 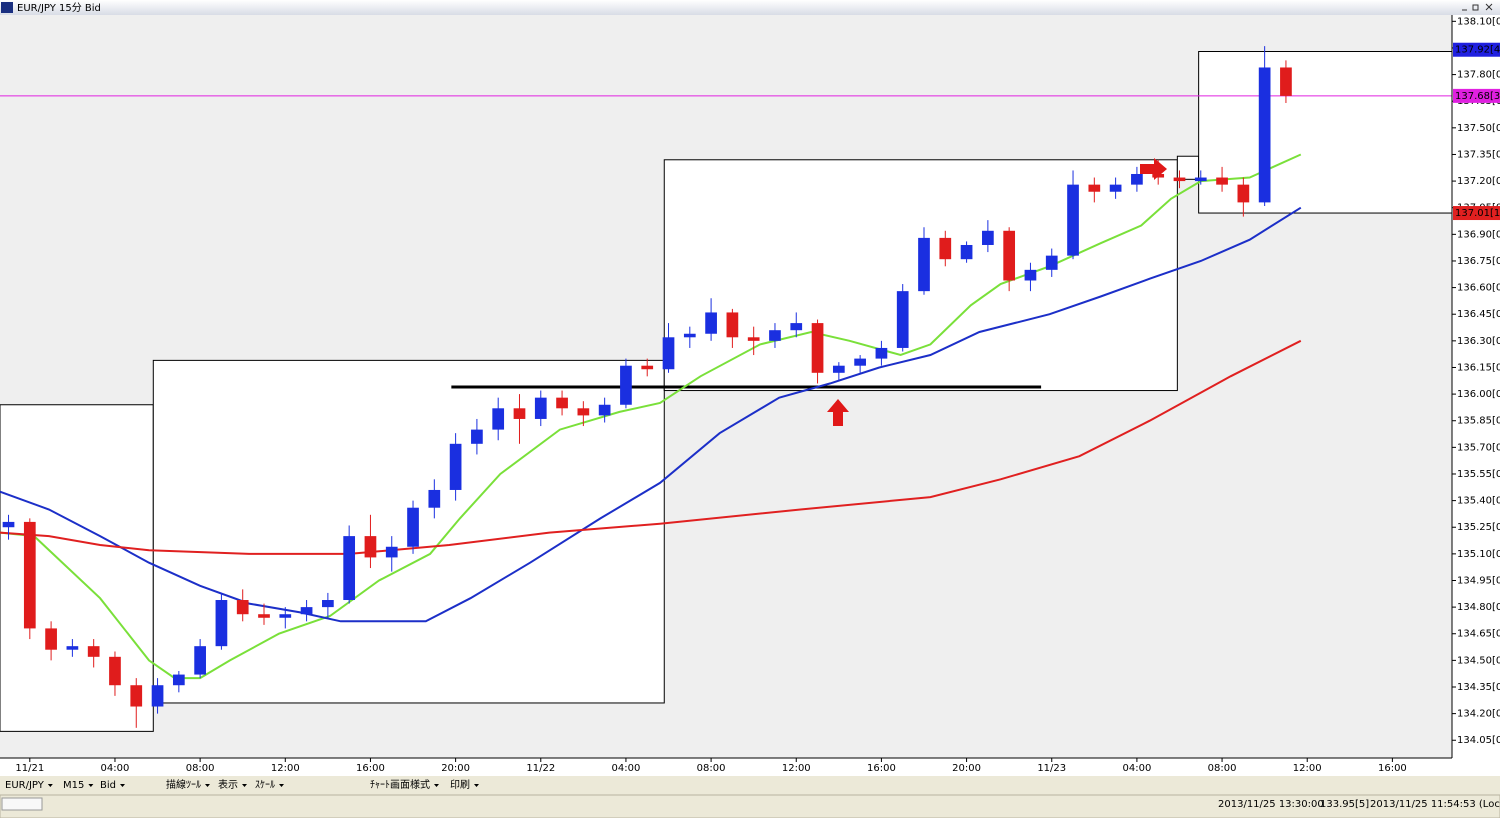 I want to click on y-tick-label: 134.05[0], so click(x=1478, y=740).